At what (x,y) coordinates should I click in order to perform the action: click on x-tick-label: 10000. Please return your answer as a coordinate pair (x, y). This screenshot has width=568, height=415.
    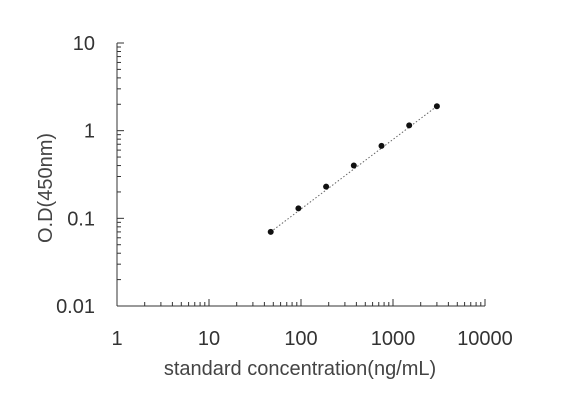
    Looking at the image, I should click on (485, 339).